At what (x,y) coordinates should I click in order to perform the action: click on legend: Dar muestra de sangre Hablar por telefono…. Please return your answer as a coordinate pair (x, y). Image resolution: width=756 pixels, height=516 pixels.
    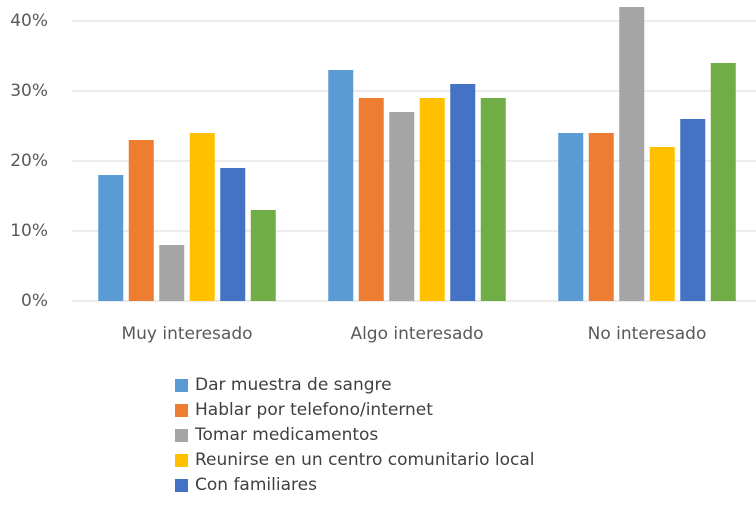
    Looking at the image, I should click on (355, 435).